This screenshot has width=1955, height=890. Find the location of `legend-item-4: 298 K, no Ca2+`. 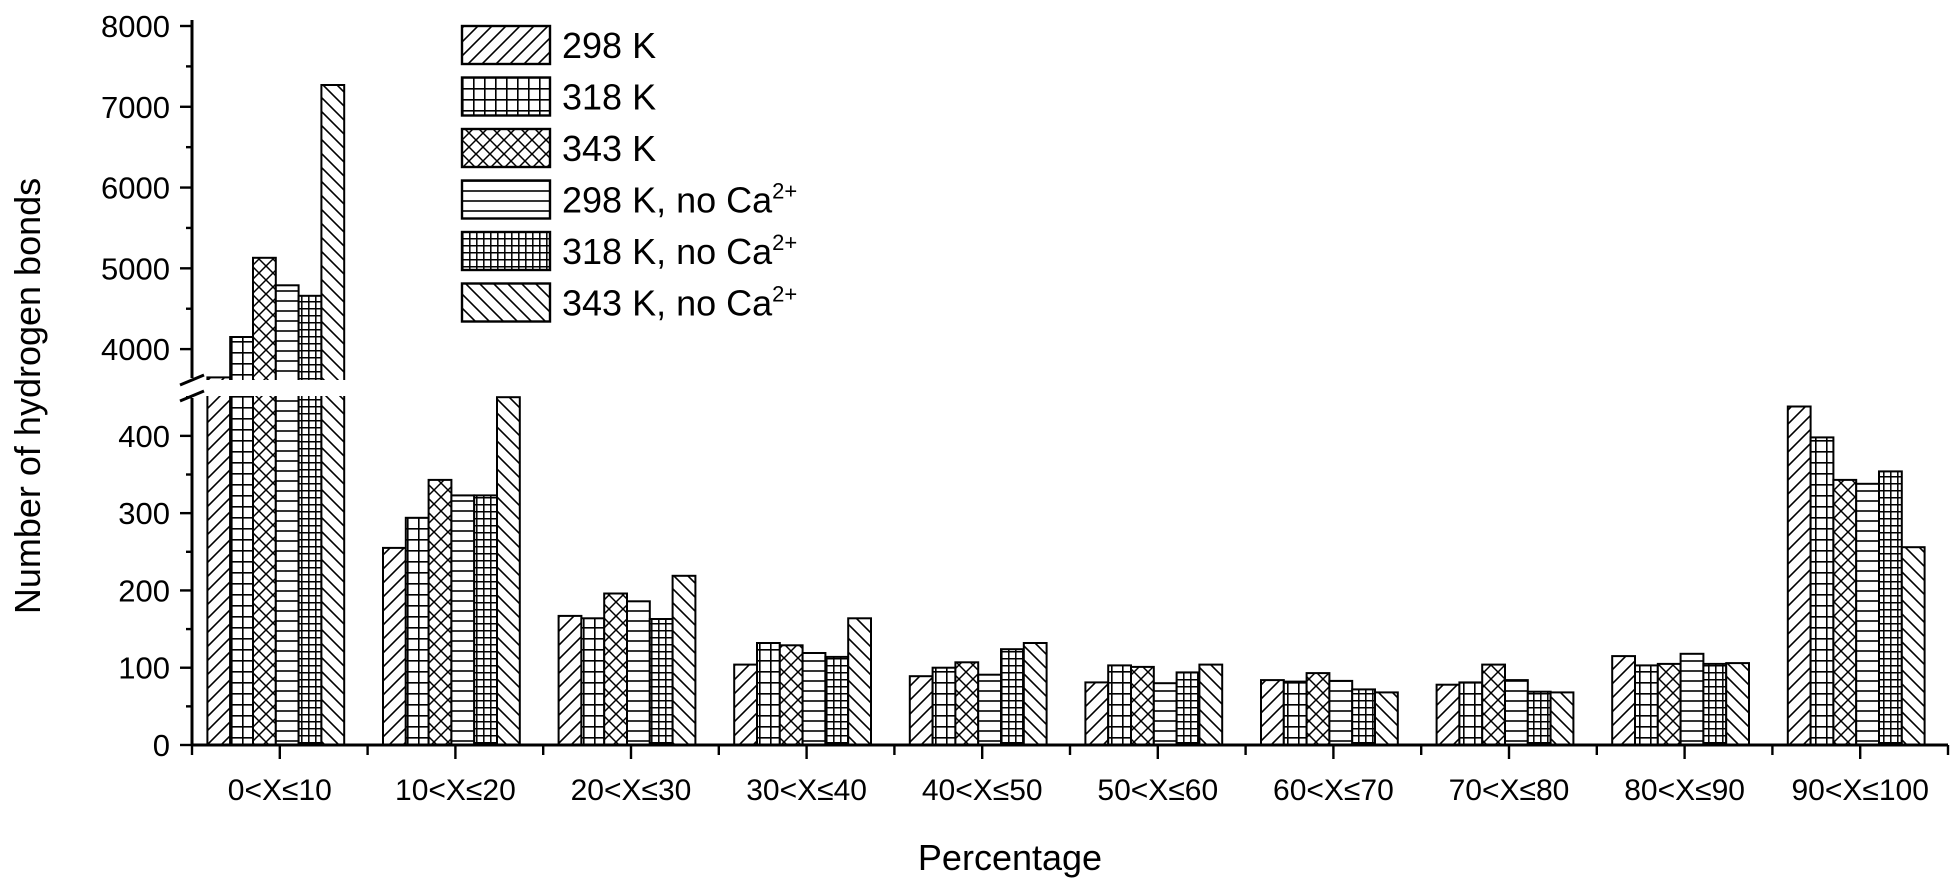

legend-item-4: 298 K, no Ca2+ is located at coordinates (628, 200).